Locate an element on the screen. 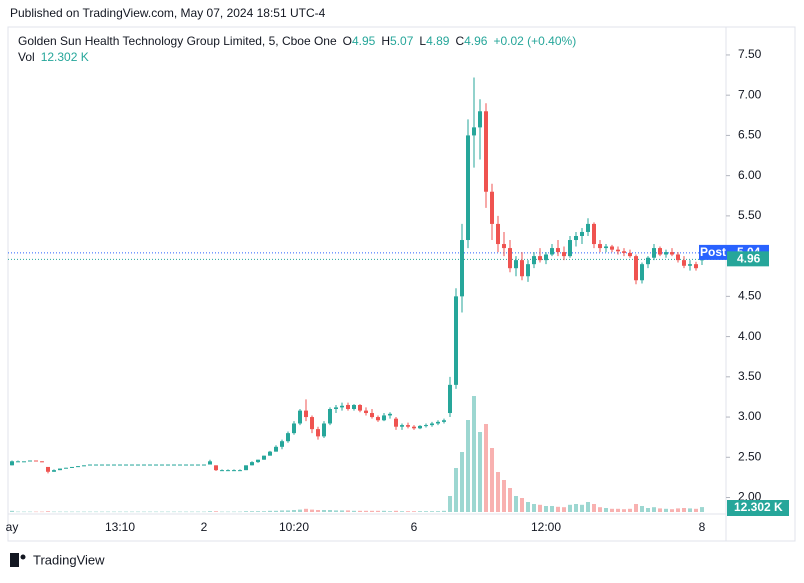 The width and height of the screenshot is (804, 583). price-tag-name: Post is located at coordinates (713, 252).